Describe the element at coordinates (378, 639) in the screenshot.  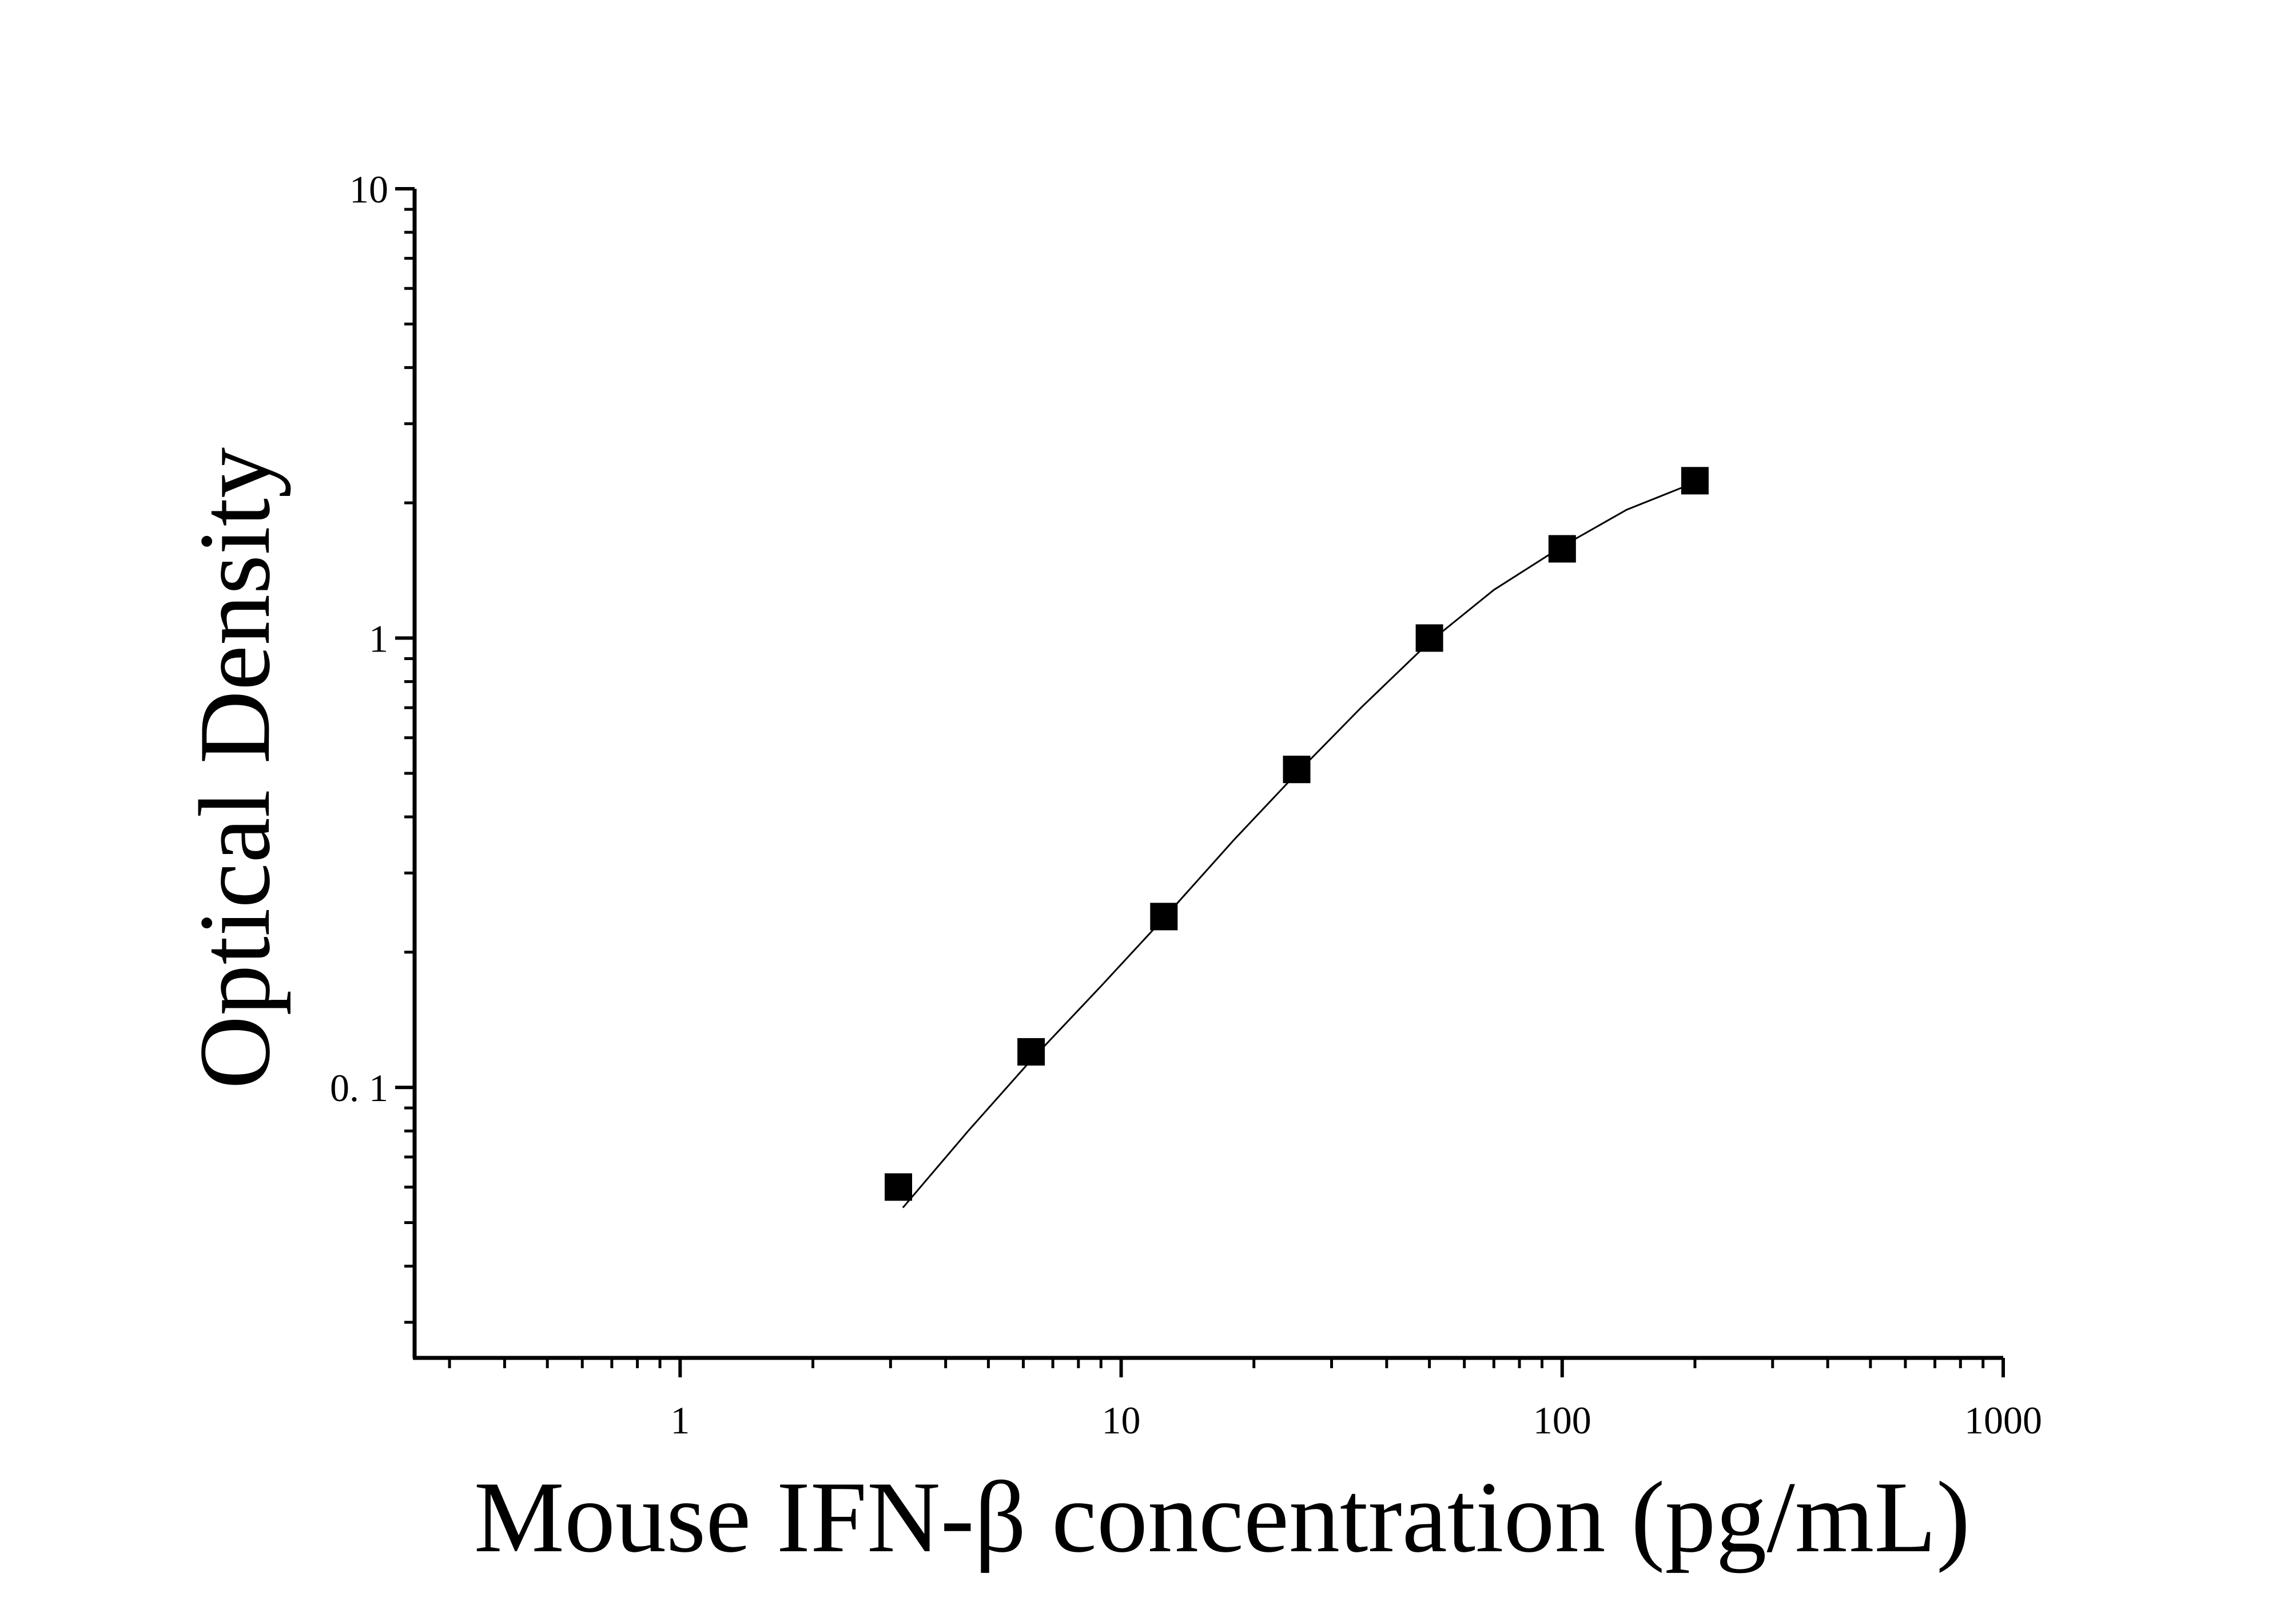
I see `y-tick-label: 1` at that location.